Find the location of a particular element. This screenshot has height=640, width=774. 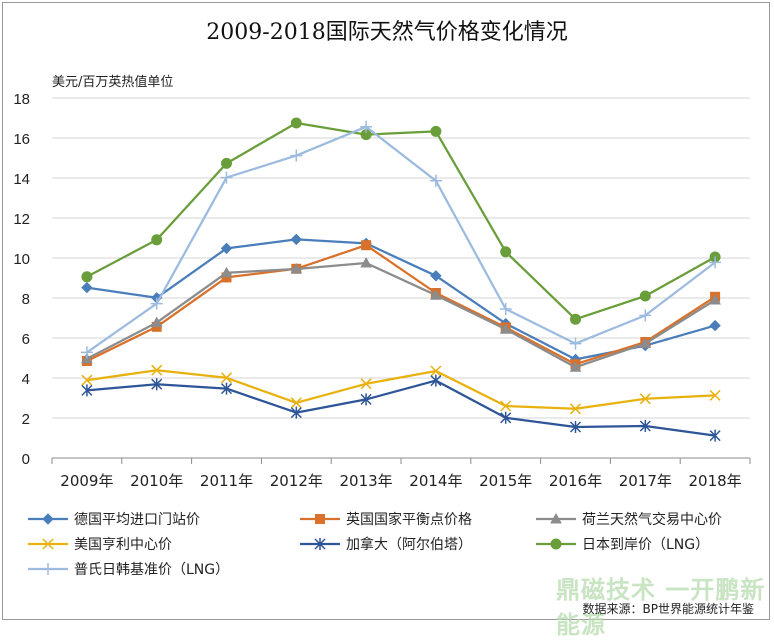

legend-label: 日本到岸价（LNG） is located at coordinates (646, 545).